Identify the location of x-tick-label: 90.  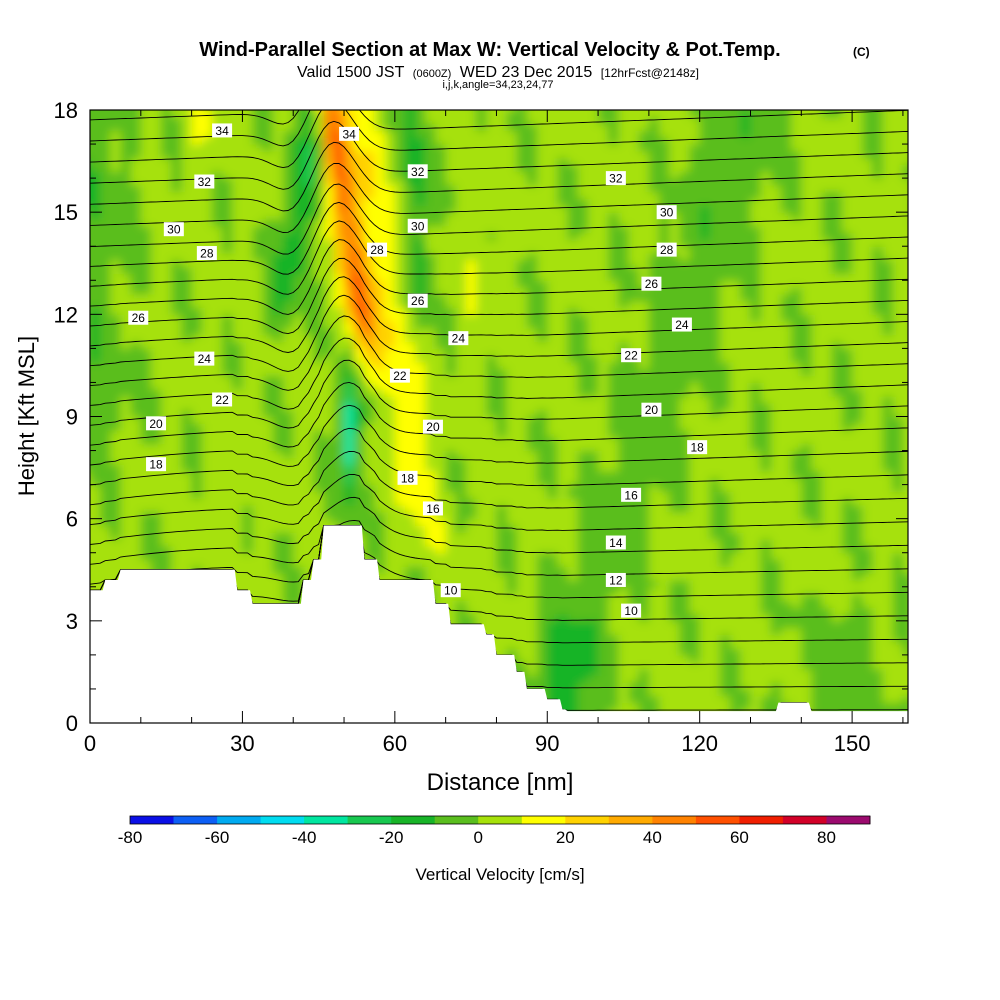
(547, 743).